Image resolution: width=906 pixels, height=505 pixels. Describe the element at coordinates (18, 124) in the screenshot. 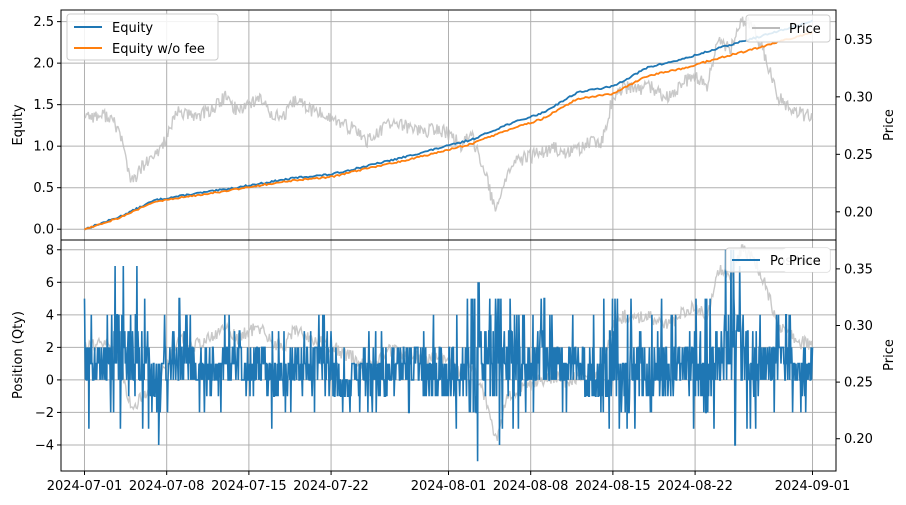

I see `equity-y-axis-label: Equity` at that location.